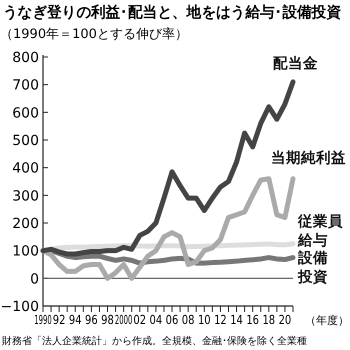  Describe the element at coordinates (43, 321) in the screenshot. I see `x-tick-label: 1990` at that location.